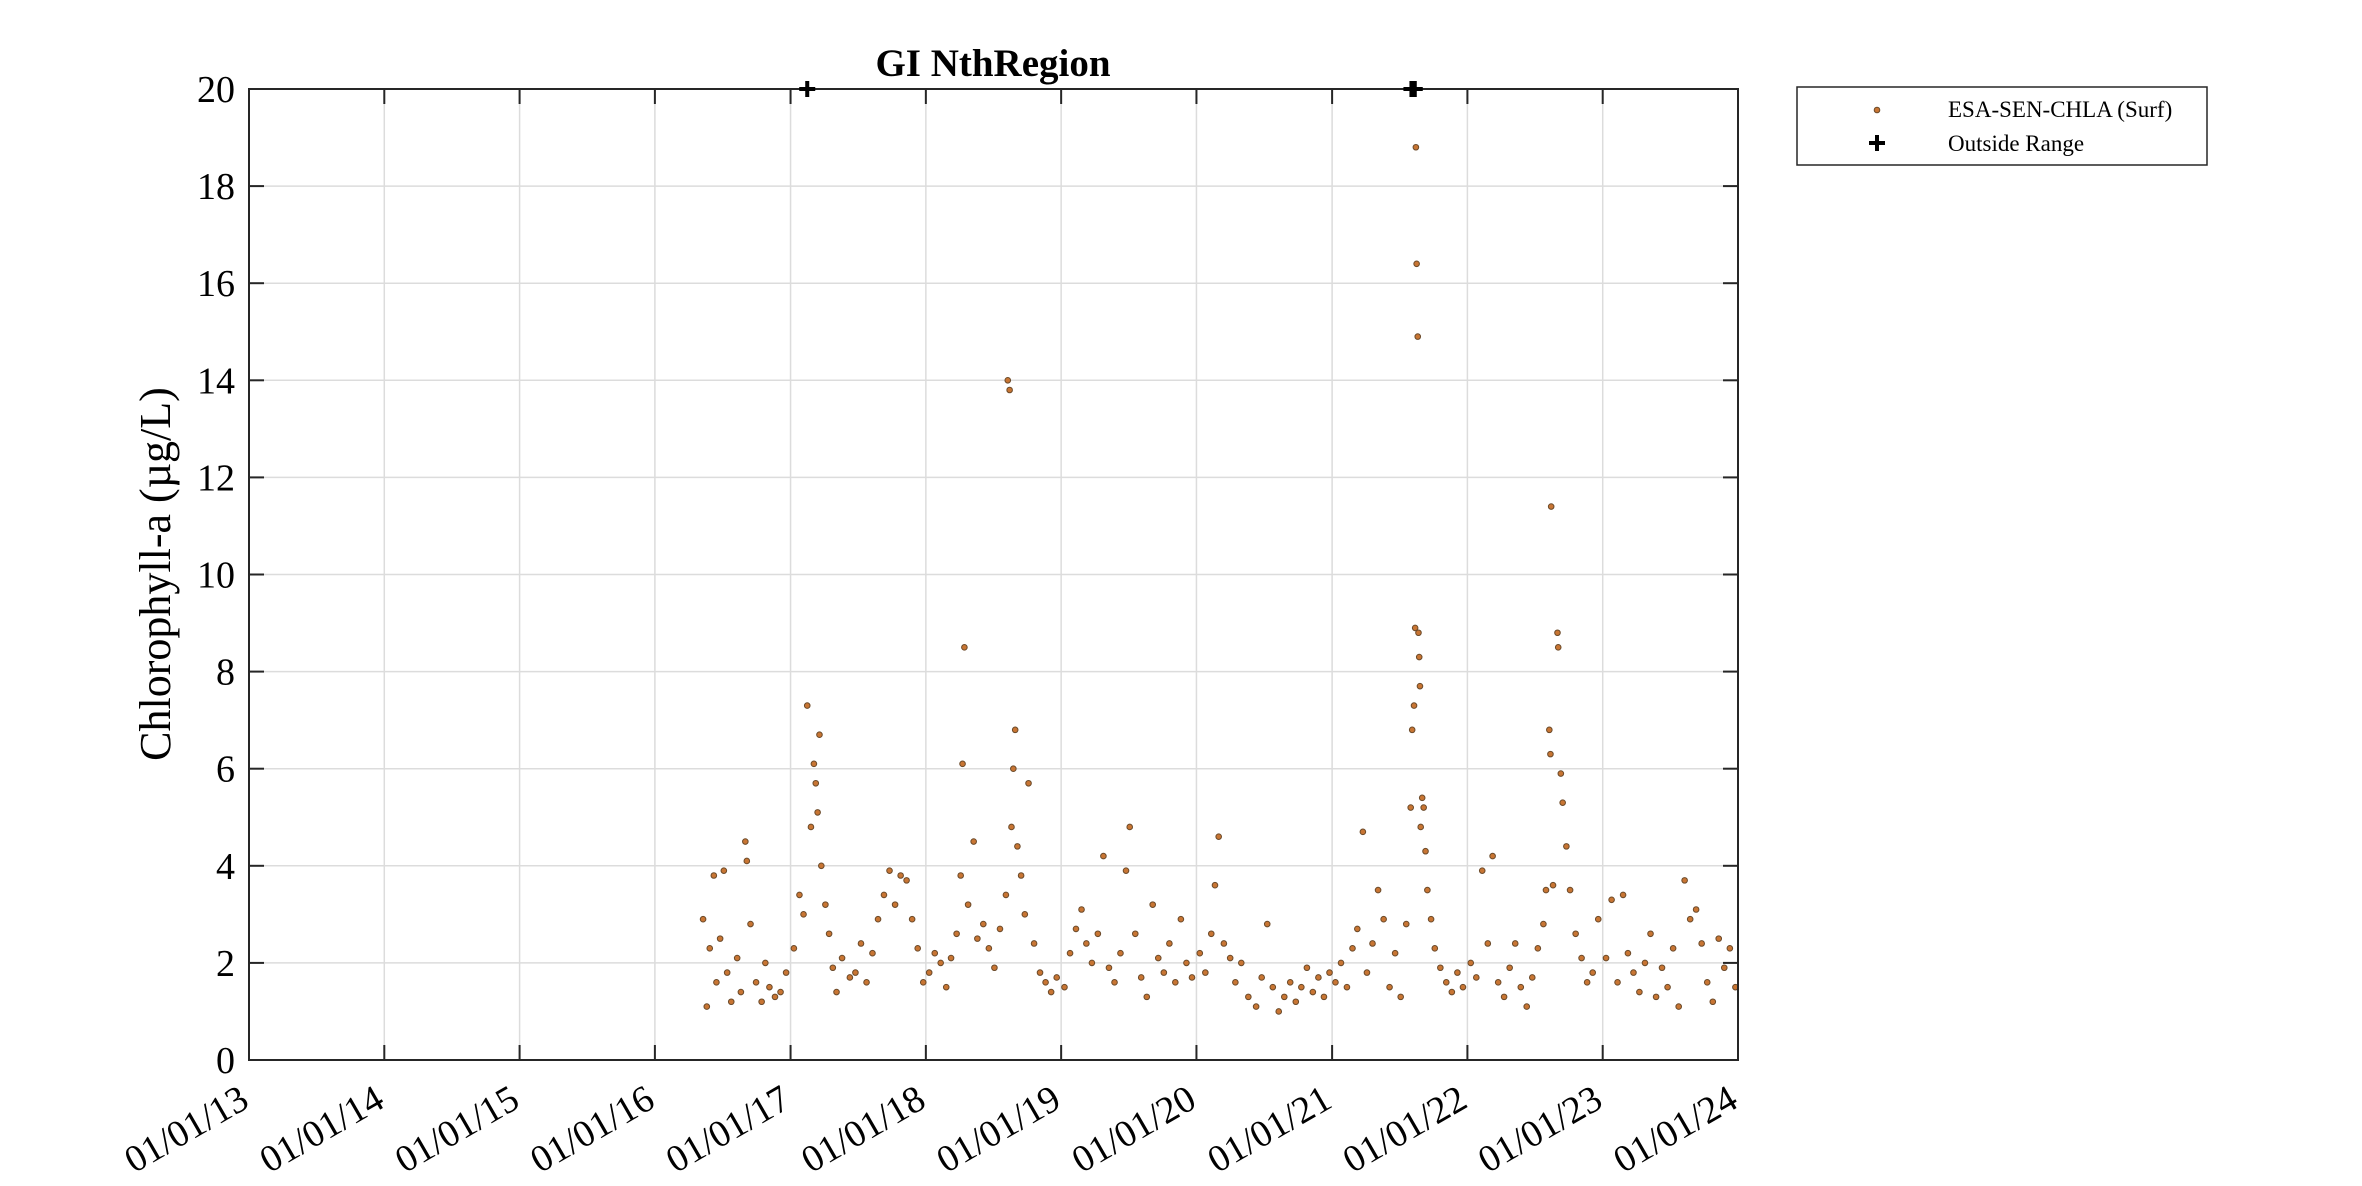 The image size is (2362, 1186). What do you see at coordinates (2016, 143) in the screenshot?
I see `legend-label-outside-range: Outside Range` at bounding box center [2016, 143].